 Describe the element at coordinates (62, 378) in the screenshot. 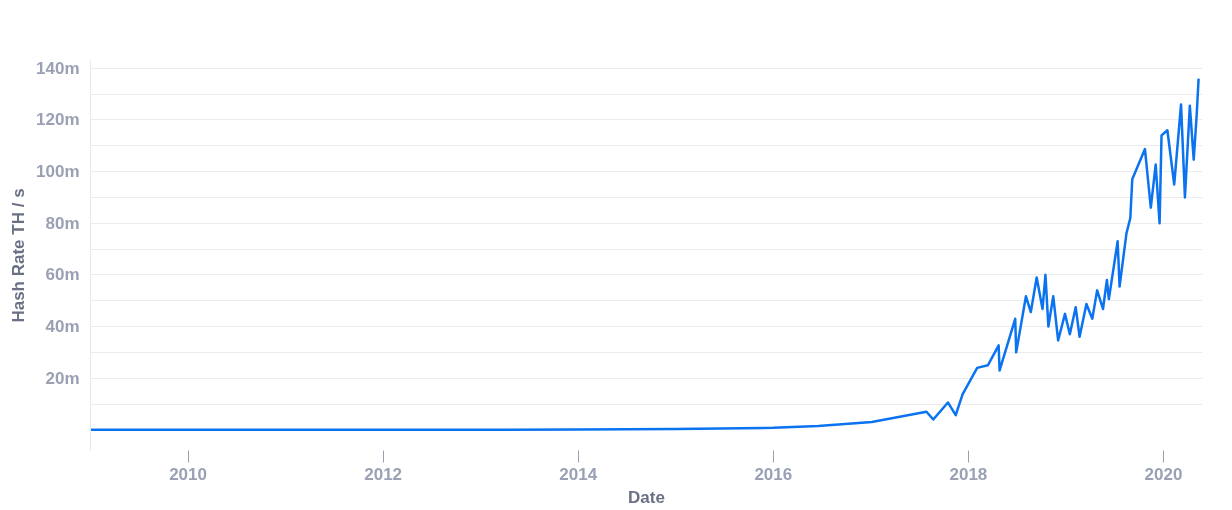

I see `y-tick-label: 20m` at that location.